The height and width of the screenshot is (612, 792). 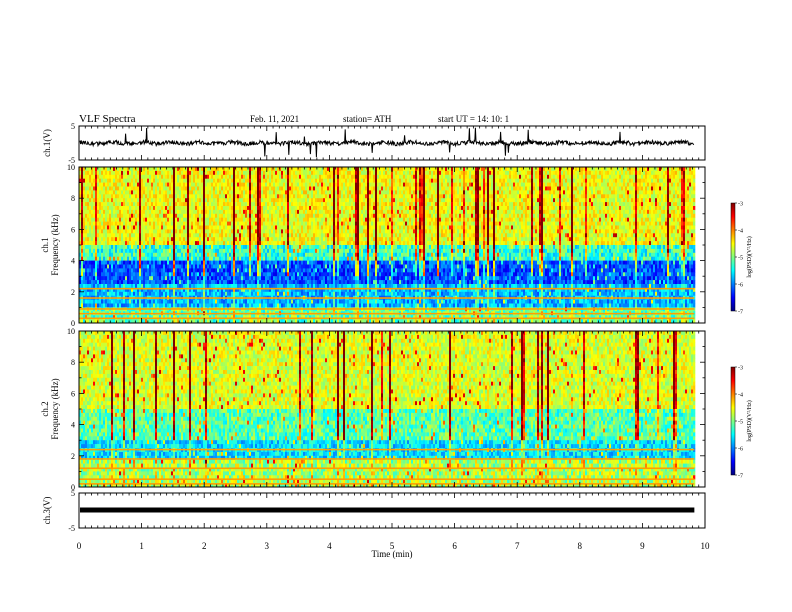 What do you see at coordinates (79, 546) in the screenshot?
I see `x-tick-label: 0` at bounding box center [79, 546].